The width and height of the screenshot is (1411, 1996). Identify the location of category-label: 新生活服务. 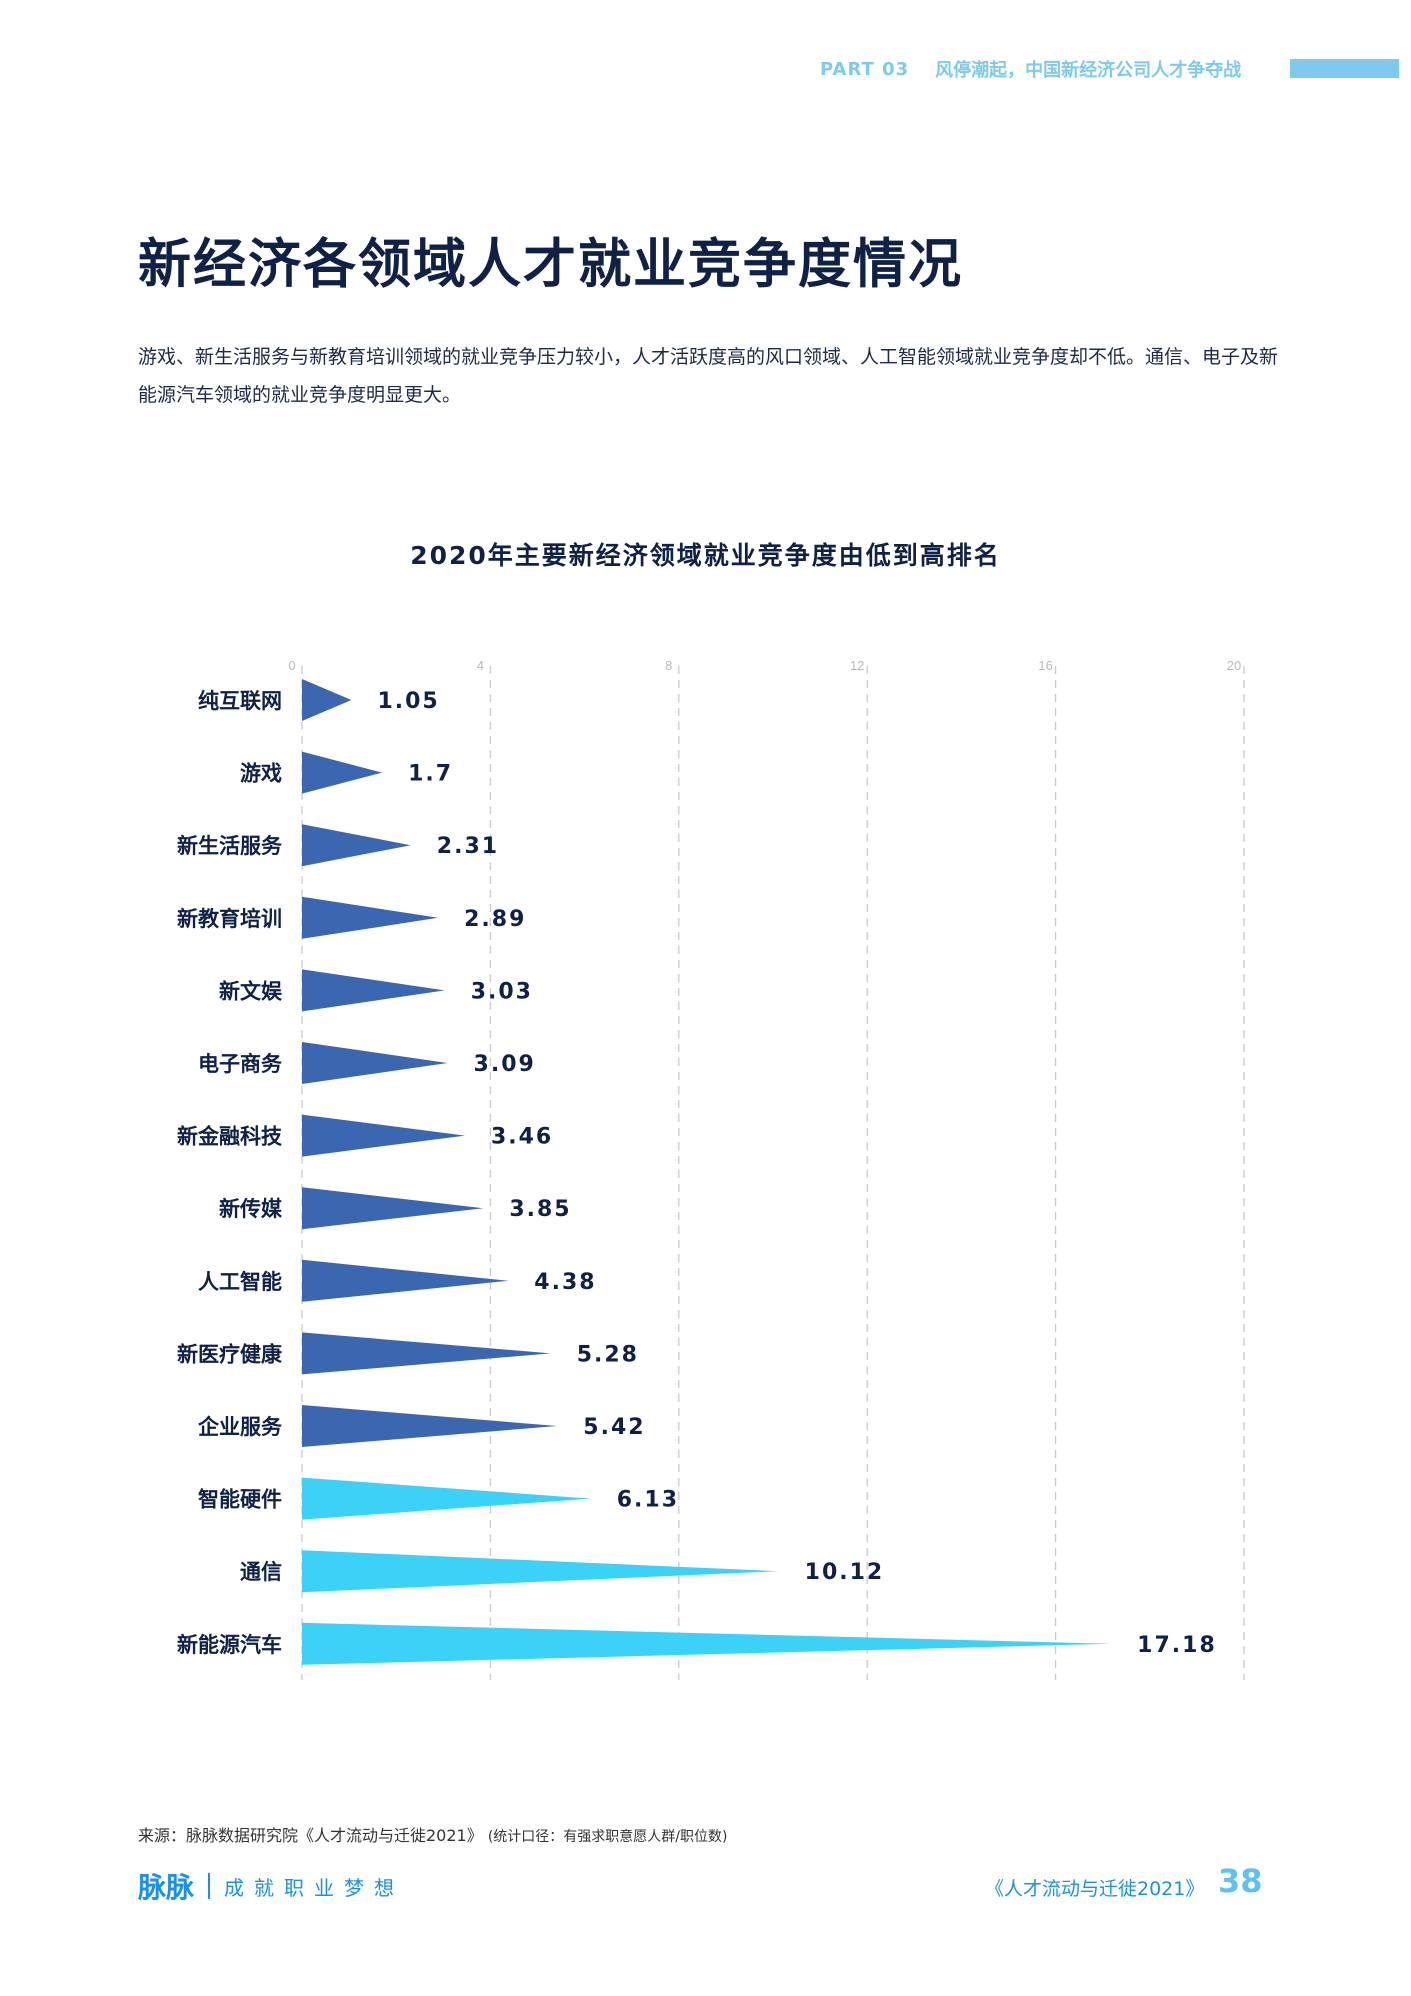
(230, 846).